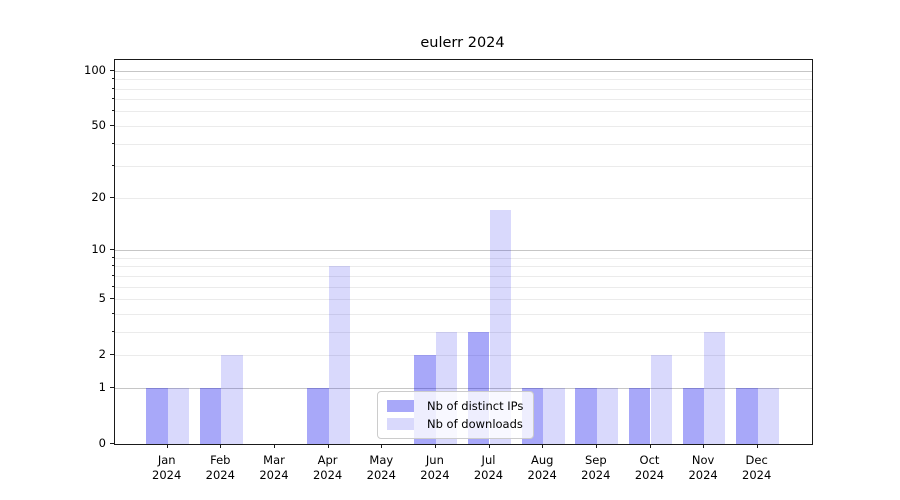  What do you see at coordinates (596, 467) in the screenshot?
I see `x-tick-label: Sep 2024` at bounding box center [596, 467].